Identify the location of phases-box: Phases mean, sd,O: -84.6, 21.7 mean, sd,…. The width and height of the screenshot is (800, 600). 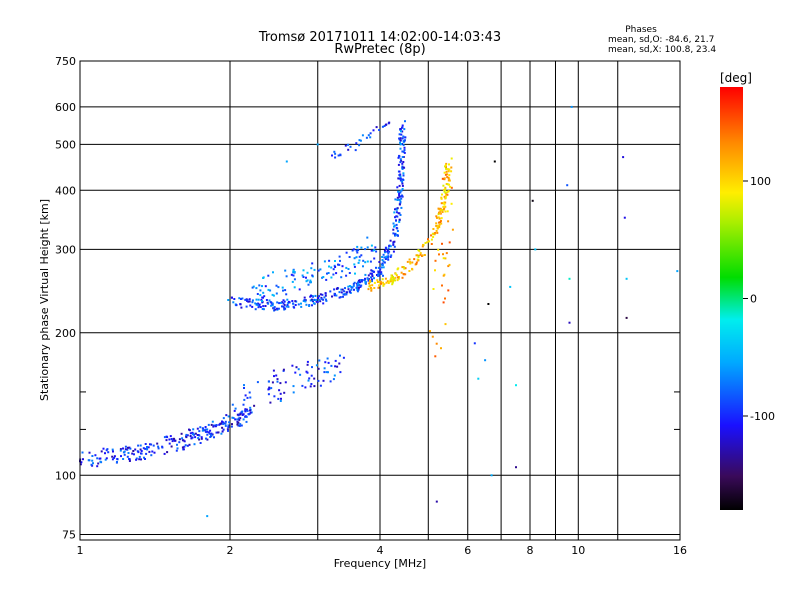
(662, 40).